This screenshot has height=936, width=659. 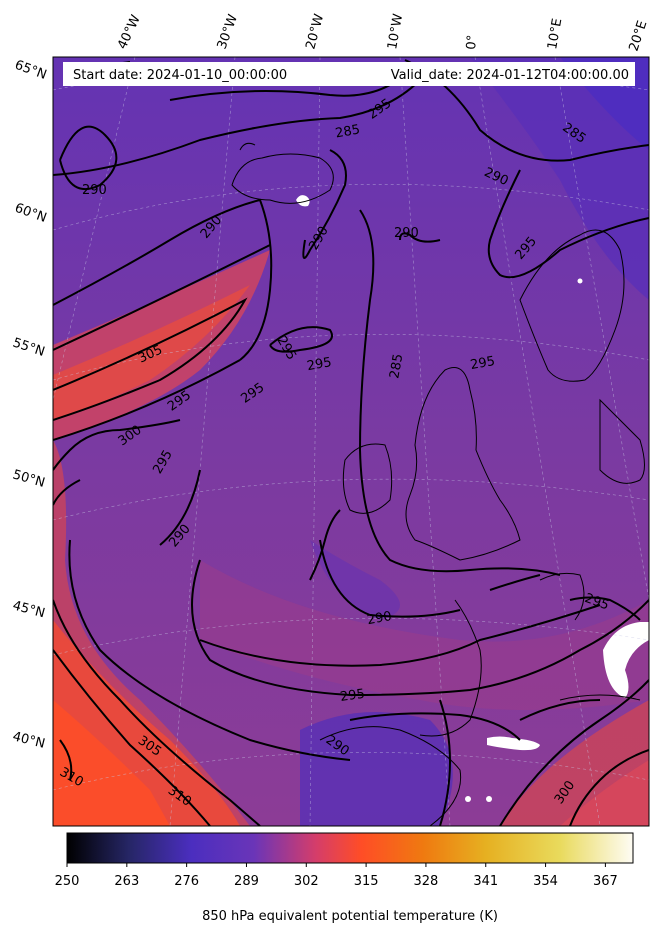 What do you see at coordinates (306, 881) in the screenshot?
I see `colorbar-tick-label: 302` at bounding box center [306, 881].